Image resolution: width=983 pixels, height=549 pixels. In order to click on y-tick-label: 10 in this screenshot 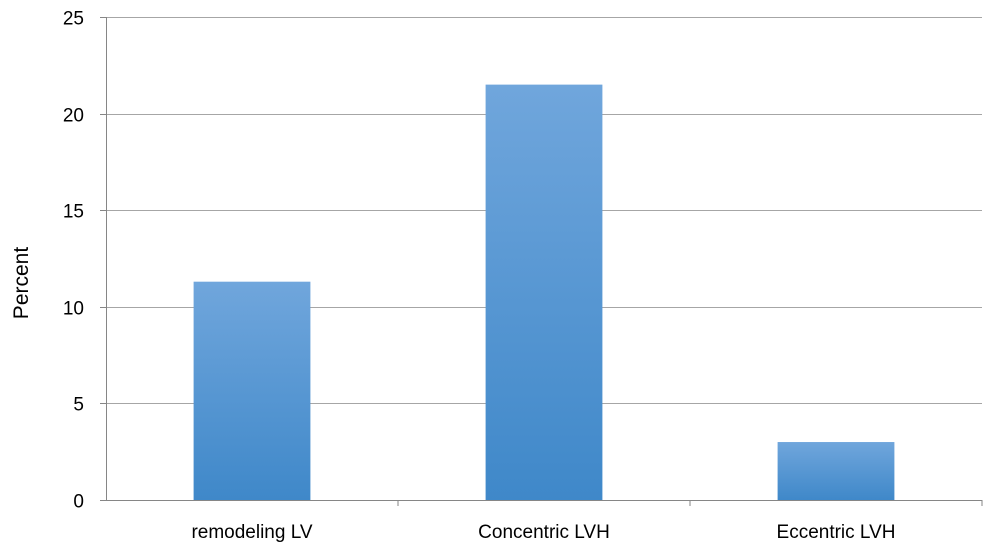, I will do `click(73, 309)`.